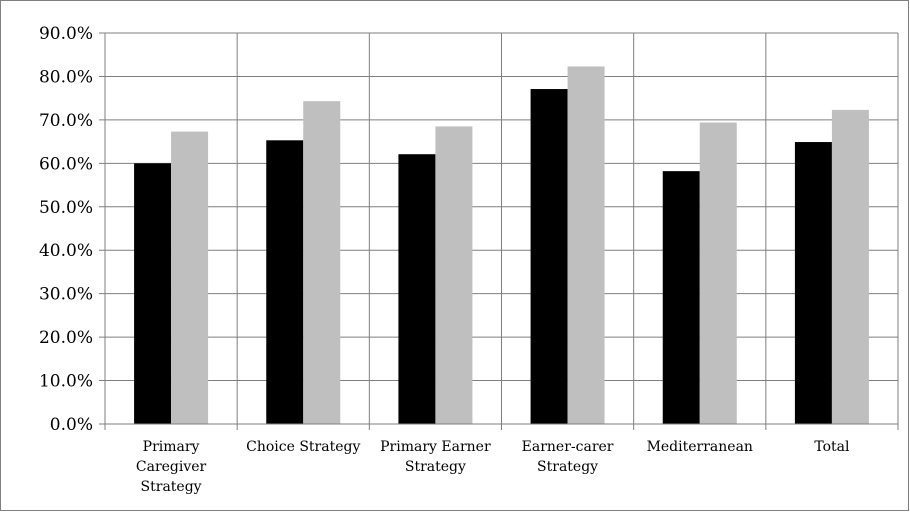 The height and width of the screenshot is (512, 910). Describe the element at coordinates (435, 447) in the screenshot. I see `x-category-label-line: Primary Earner` at that location.